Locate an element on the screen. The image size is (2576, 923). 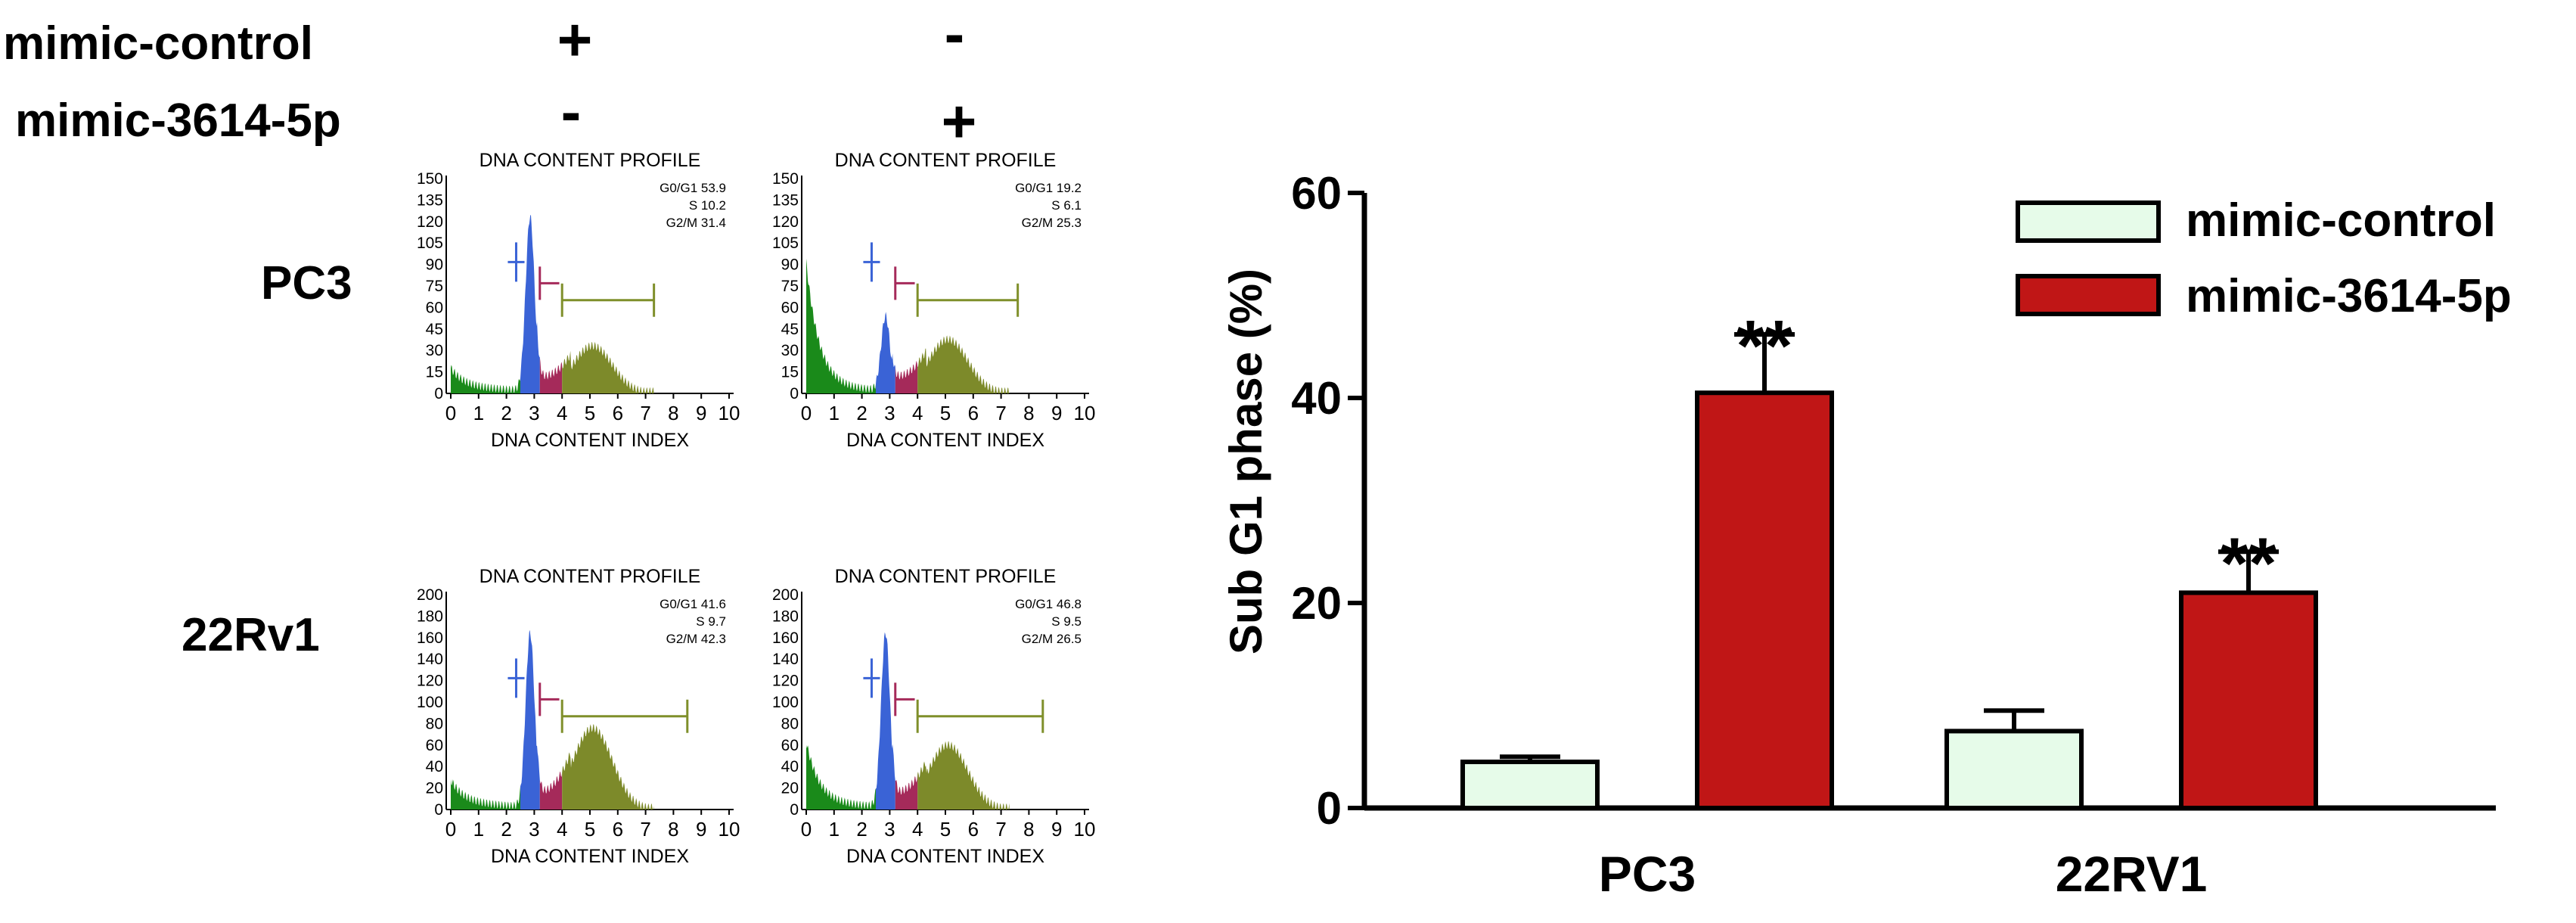
legend: mimic-control mimic-3614-5p is located at coordinates (2264, 258).